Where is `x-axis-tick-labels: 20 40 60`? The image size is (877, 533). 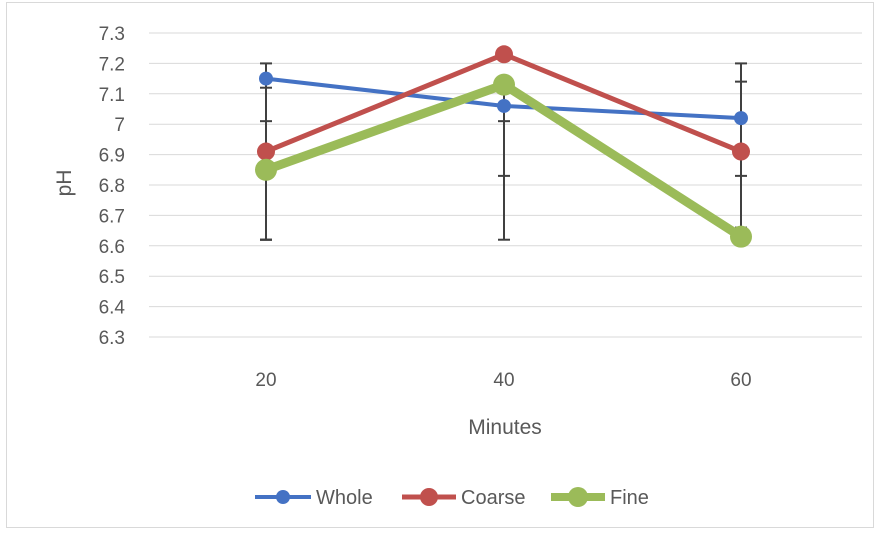
x-axis-tick-labels: 20 40 60 is located at coordinates (503, 380).